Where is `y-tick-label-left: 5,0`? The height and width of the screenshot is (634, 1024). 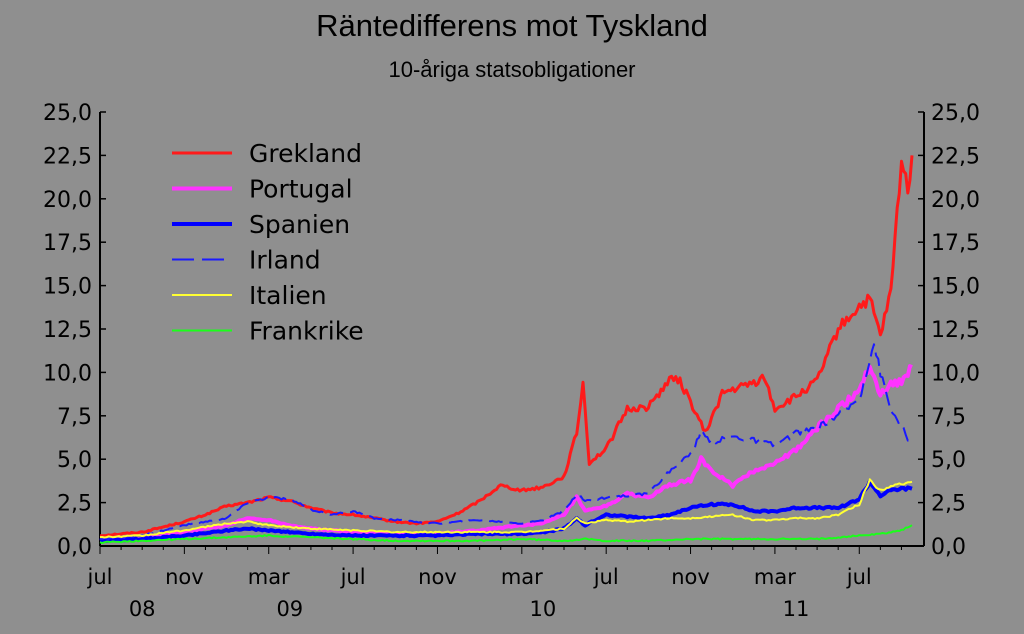
y-tick-label-left: 5,0 is located at coordinates (74, 460).